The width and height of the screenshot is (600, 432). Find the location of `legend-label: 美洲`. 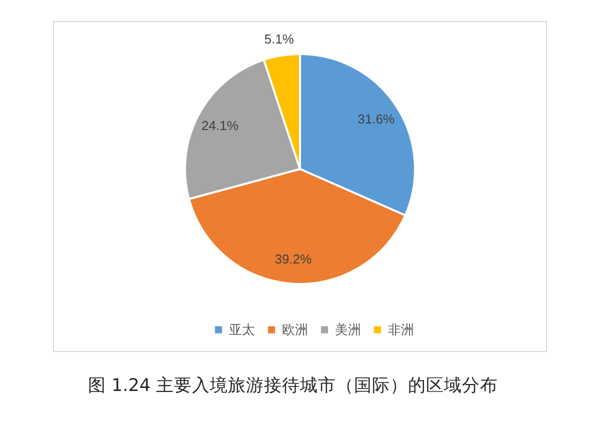

legend-label: 美洲 is located at coordinates (348, 330).